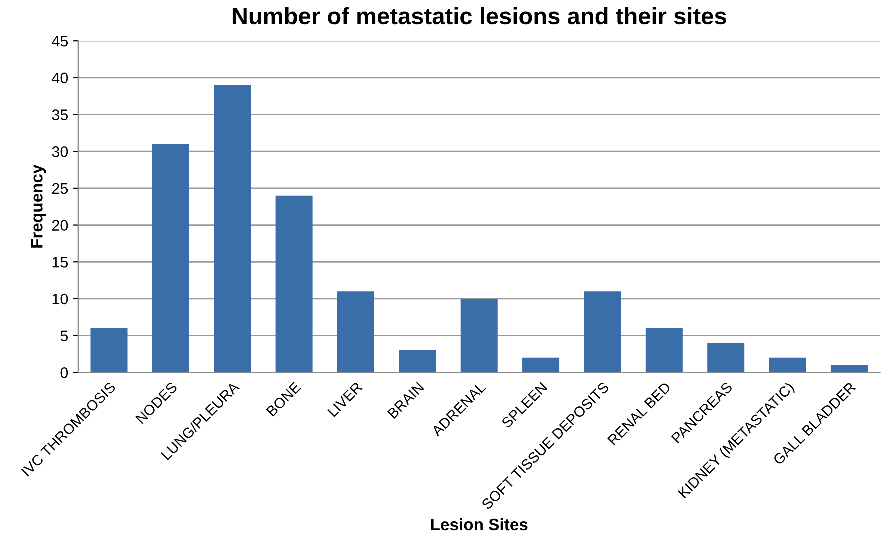 The image size is (891, 548). Describe the element at coordinates (60, 225) in the screenshot. I see `y-tick-label: 20` at that location.